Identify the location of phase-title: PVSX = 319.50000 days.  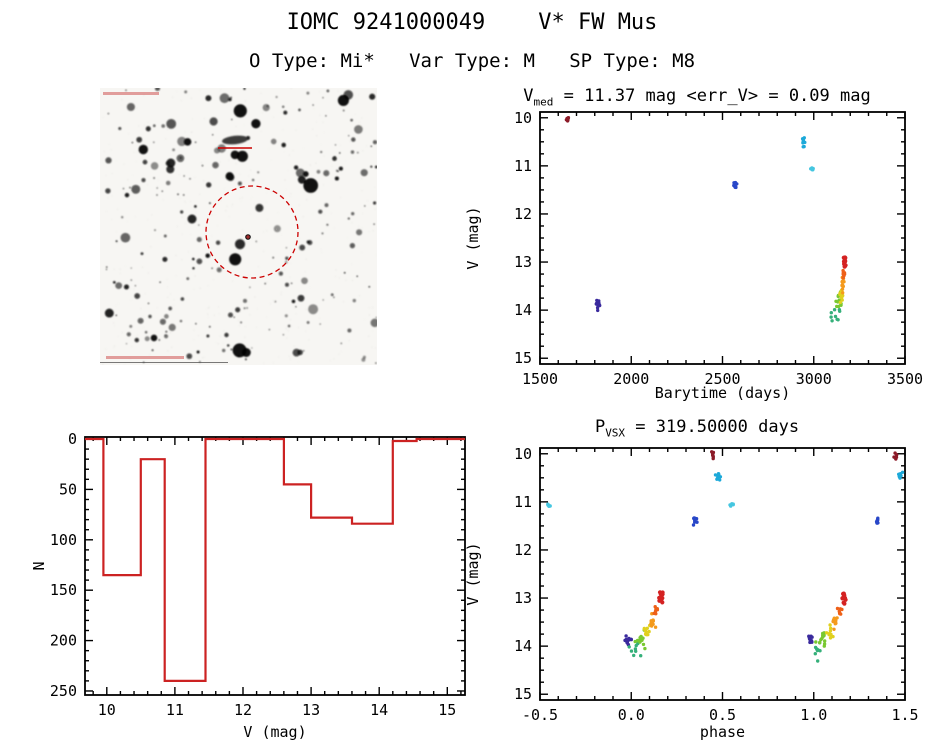
(697, 428).